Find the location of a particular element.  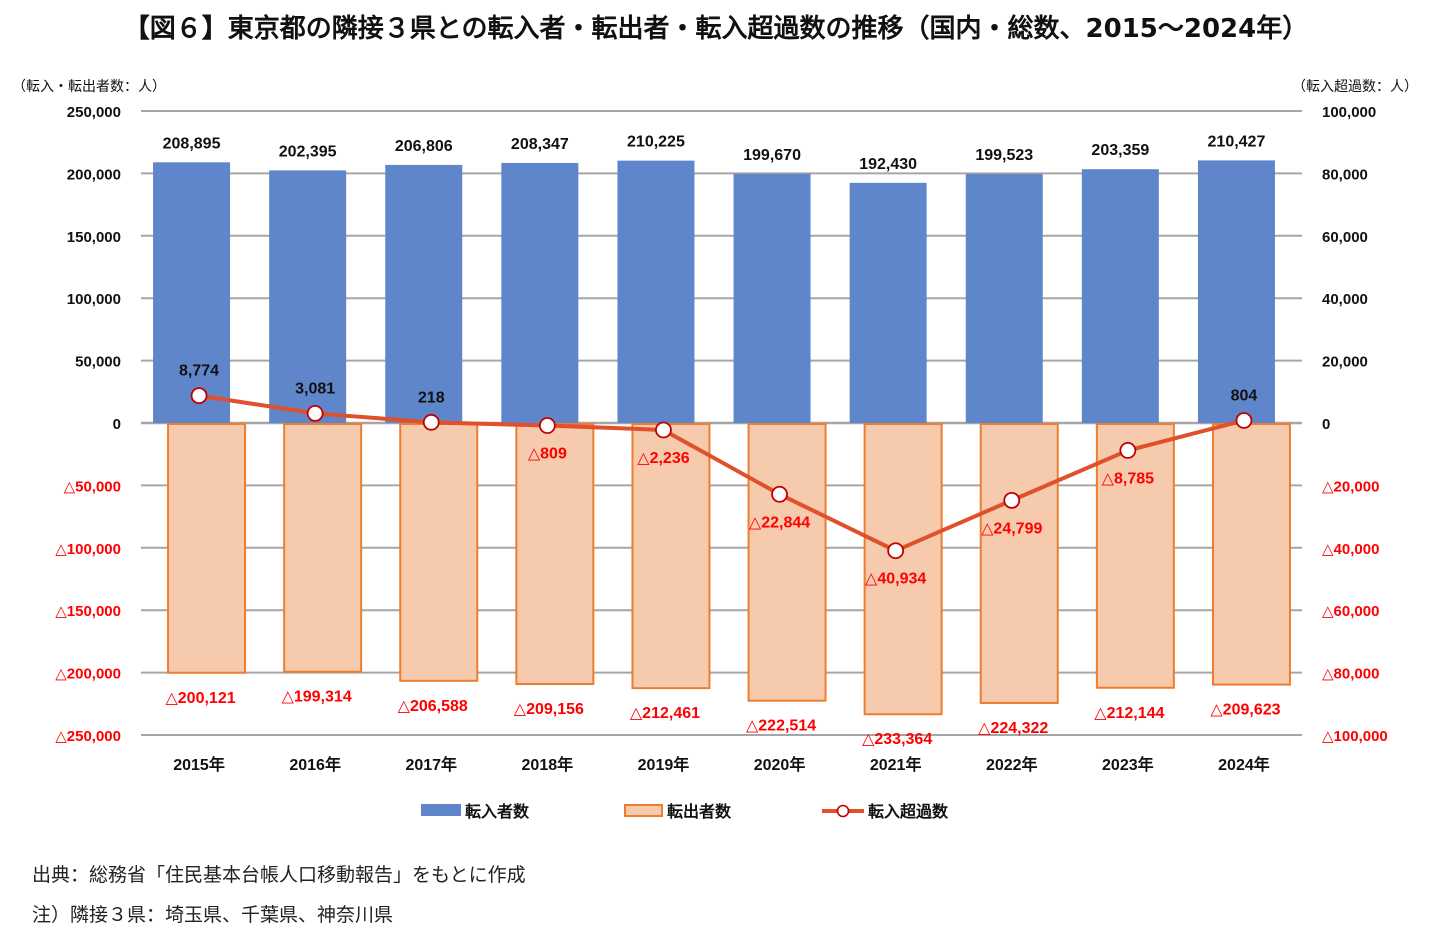

net-inflow-data-label: △809 is located at coordinates (547, 454).